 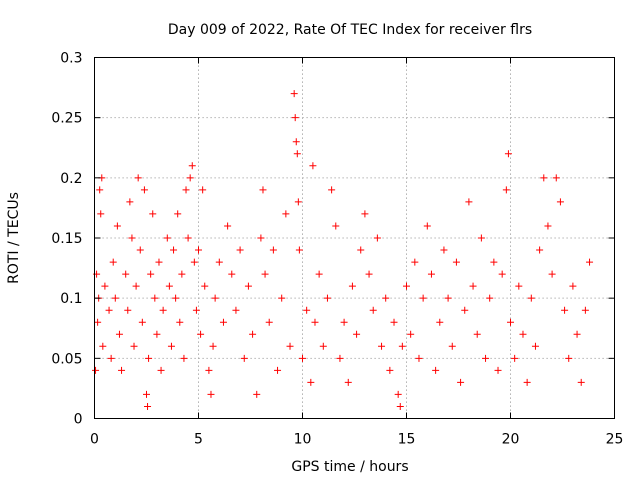 What do you see at coordinates (71, 59) in the screenshot?
I see `y-tick-label: 0.3` at bounding box center [71, 59].